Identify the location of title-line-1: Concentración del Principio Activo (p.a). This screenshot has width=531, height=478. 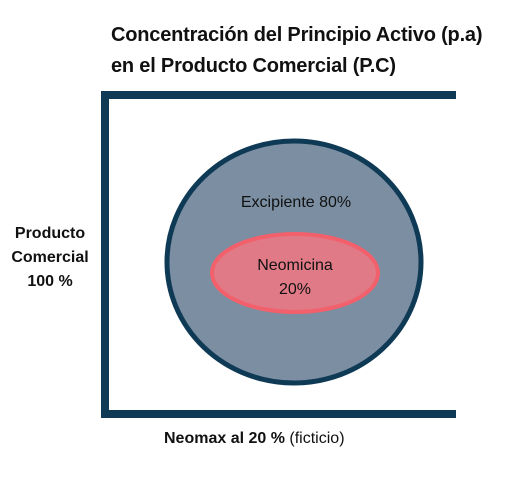
(297, 35).